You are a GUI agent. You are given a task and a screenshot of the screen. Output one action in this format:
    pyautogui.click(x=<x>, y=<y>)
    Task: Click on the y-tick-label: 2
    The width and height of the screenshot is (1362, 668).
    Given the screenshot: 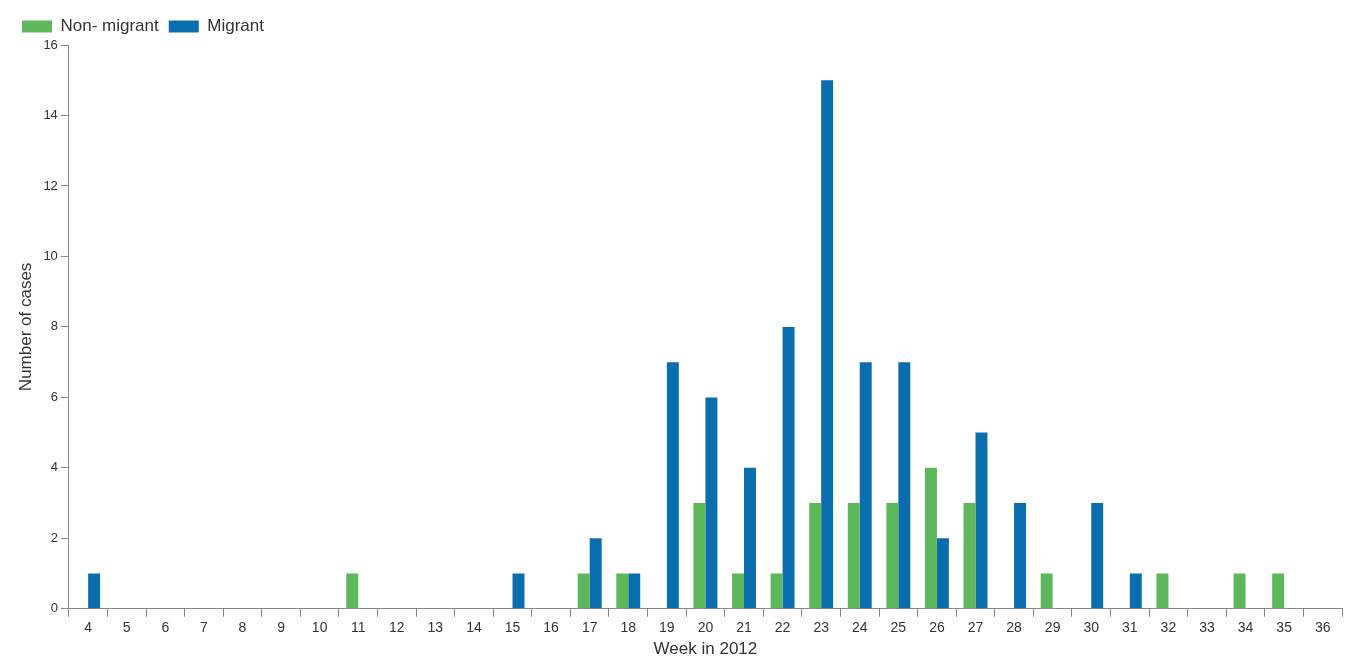 What is the action you would take?
    pyautogui.click(x=54, y=537)
    